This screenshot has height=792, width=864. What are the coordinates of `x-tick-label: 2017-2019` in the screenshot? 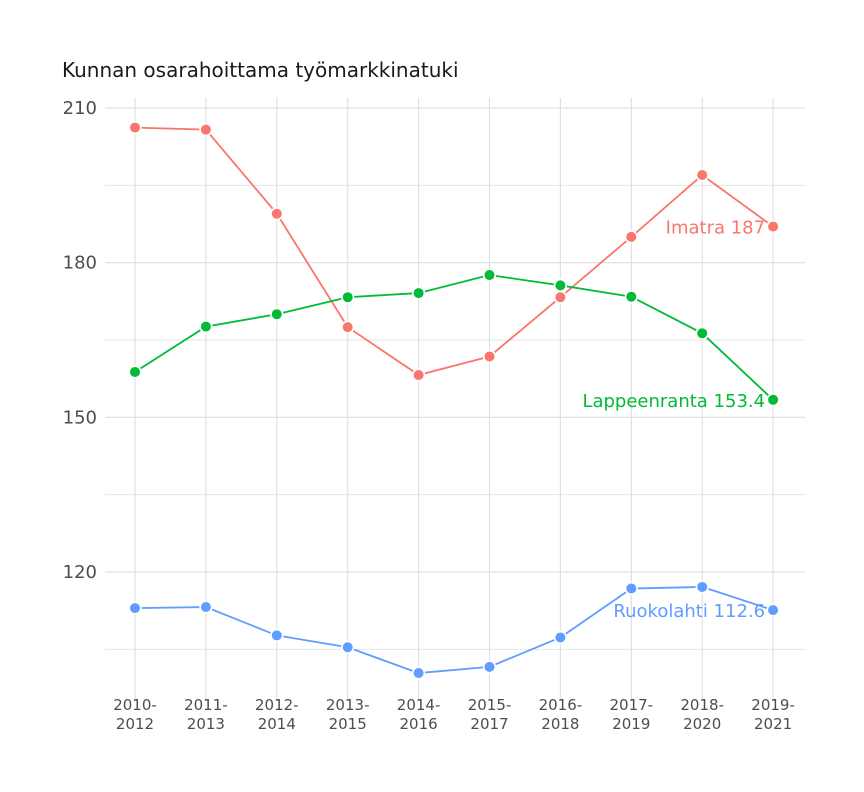 It's located at (632, 714).